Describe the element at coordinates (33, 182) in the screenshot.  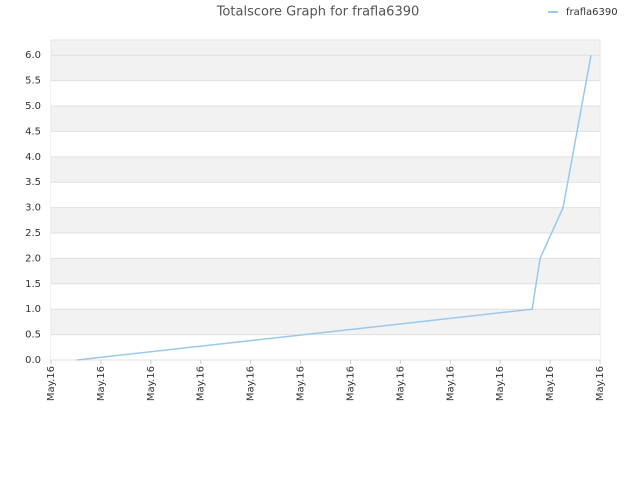
I see `y-tick-label: 3.5` at that location.